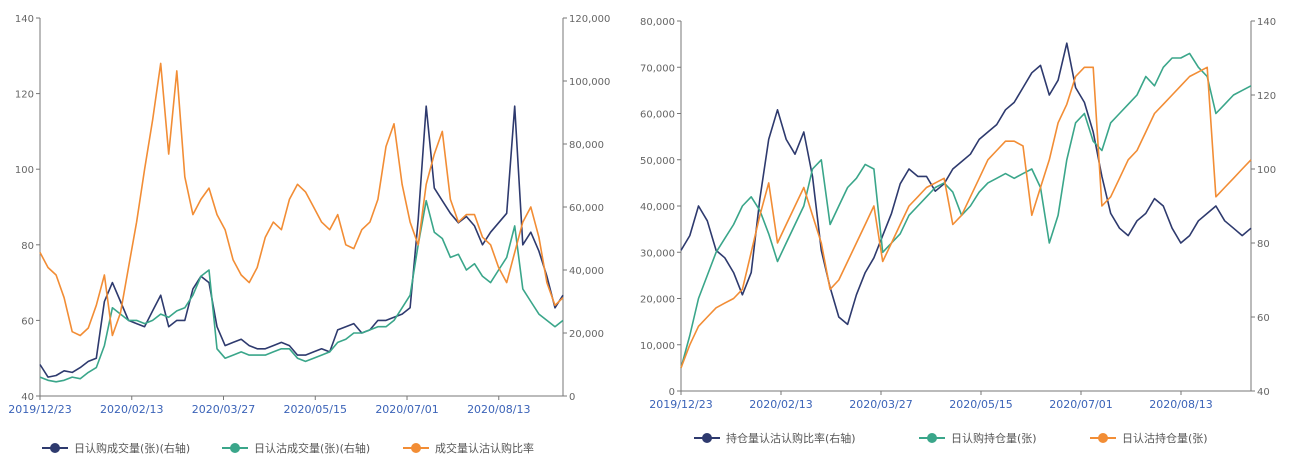  What do you see at coordinates (586, 208) in the screenshot?
I see `y-tick-label-right: 60,000` at bounding box center [586, 208].